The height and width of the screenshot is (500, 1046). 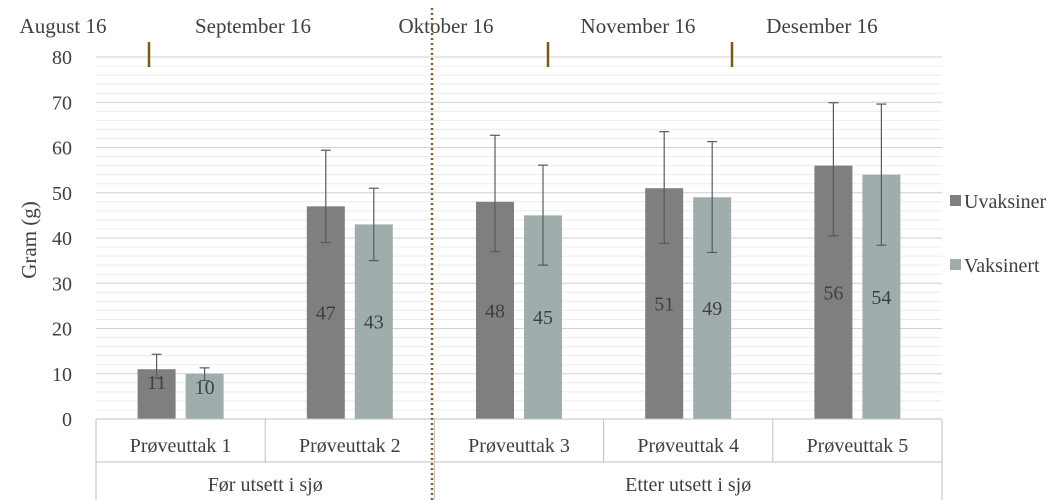 I want to click on legend-label: Uvaksinert, so click(x=1005, y=202).